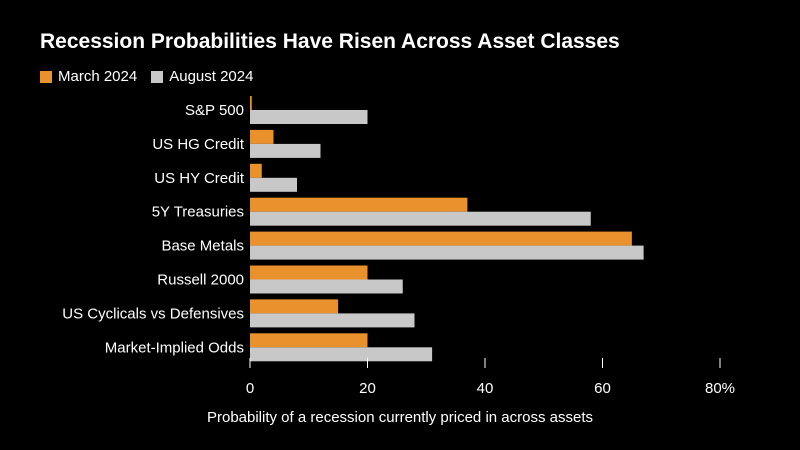  I want to click on legend-label-august: August 2024, so click(211, 76).